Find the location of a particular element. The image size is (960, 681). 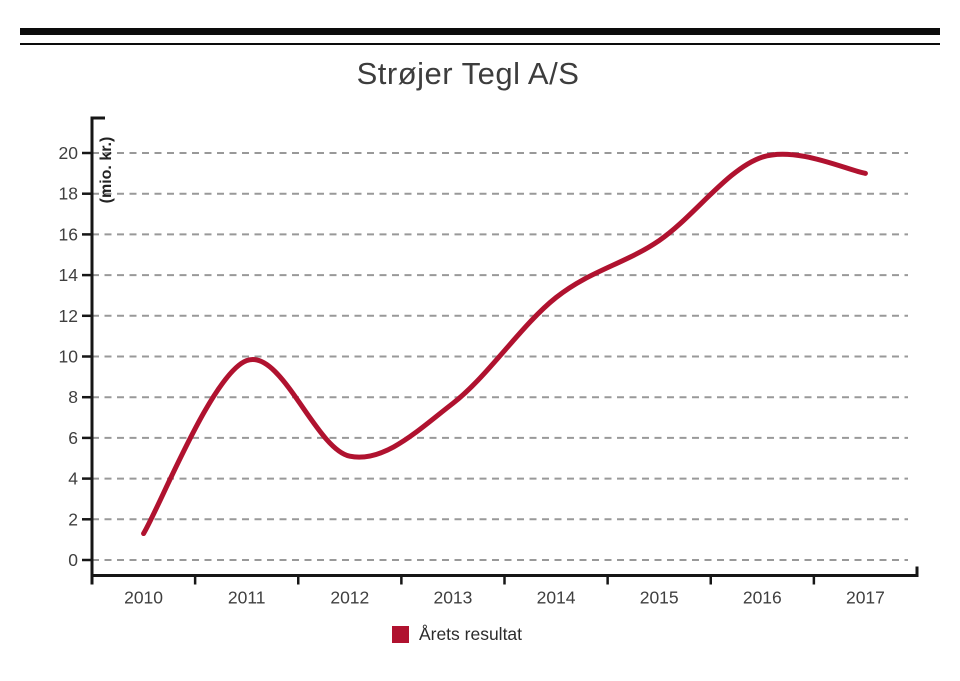

x-tick-label: 2017 is located at coordinates (865, 598).